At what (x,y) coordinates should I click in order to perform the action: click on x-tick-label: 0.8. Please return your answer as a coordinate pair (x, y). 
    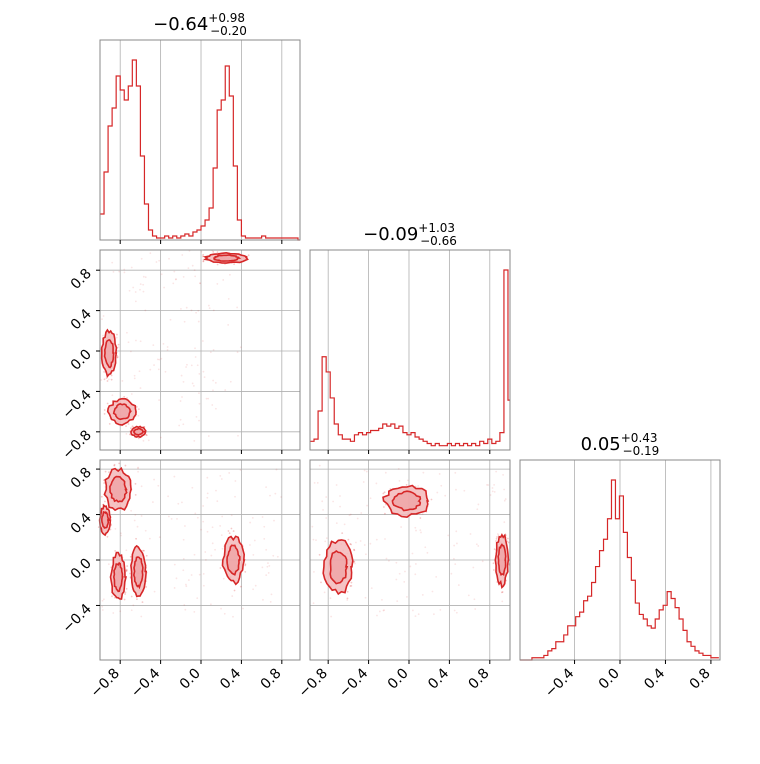
    Looking at the image, I should click on (479, 679).